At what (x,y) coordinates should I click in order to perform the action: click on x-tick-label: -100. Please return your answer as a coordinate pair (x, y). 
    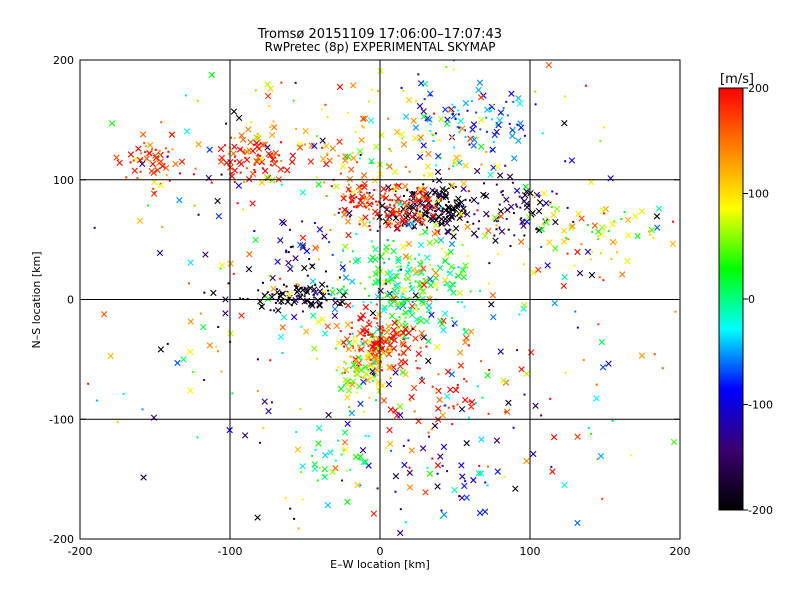
    Looking at the image, I should click on (230, 551).